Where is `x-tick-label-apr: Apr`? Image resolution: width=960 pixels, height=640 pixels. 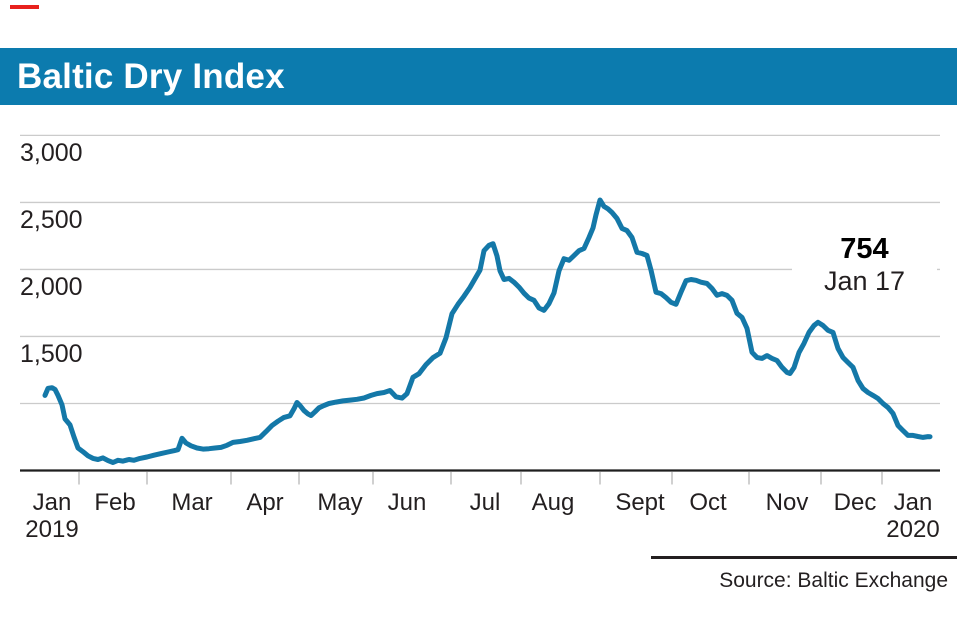 x-tick-label-apr: Apr is located at coordinates (265, 502).